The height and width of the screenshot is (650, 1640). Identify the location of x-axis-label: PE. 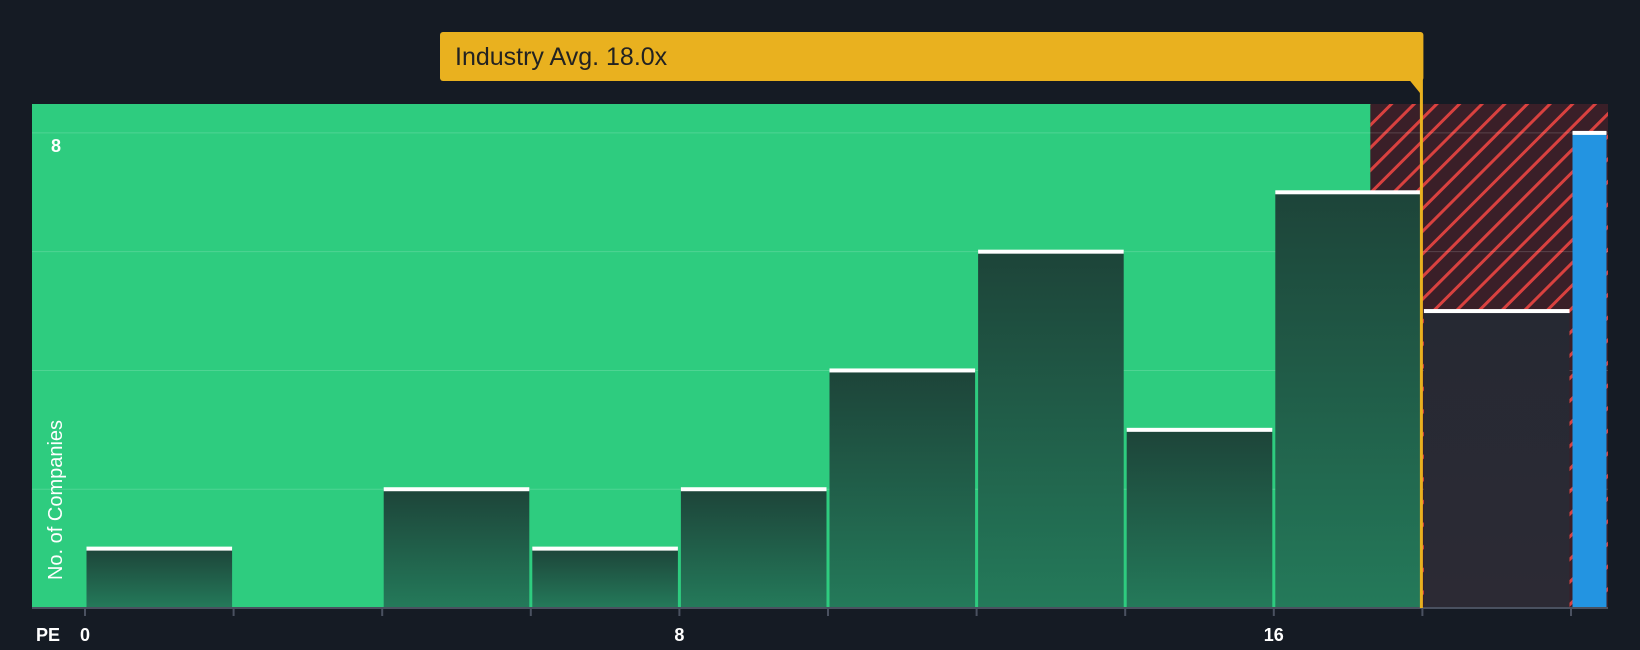
(48, 635).